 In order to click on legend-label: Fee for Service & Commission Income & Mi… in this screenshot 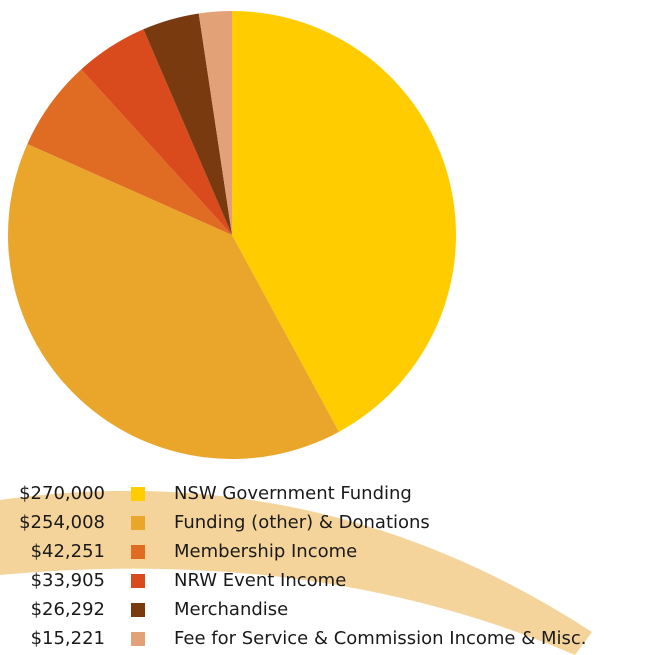, I will do `click(380, 638)`.